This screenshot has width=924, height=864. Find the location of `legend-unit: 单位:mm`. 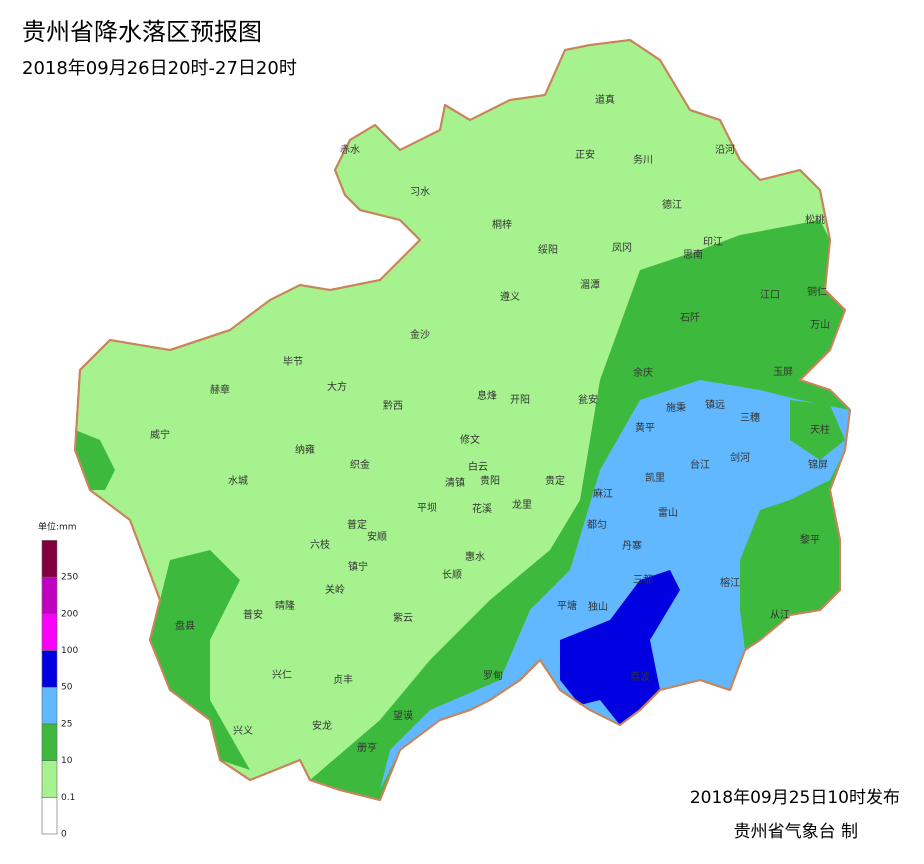

legend-unit: 单位:mm is located at coordinates (57, 527).